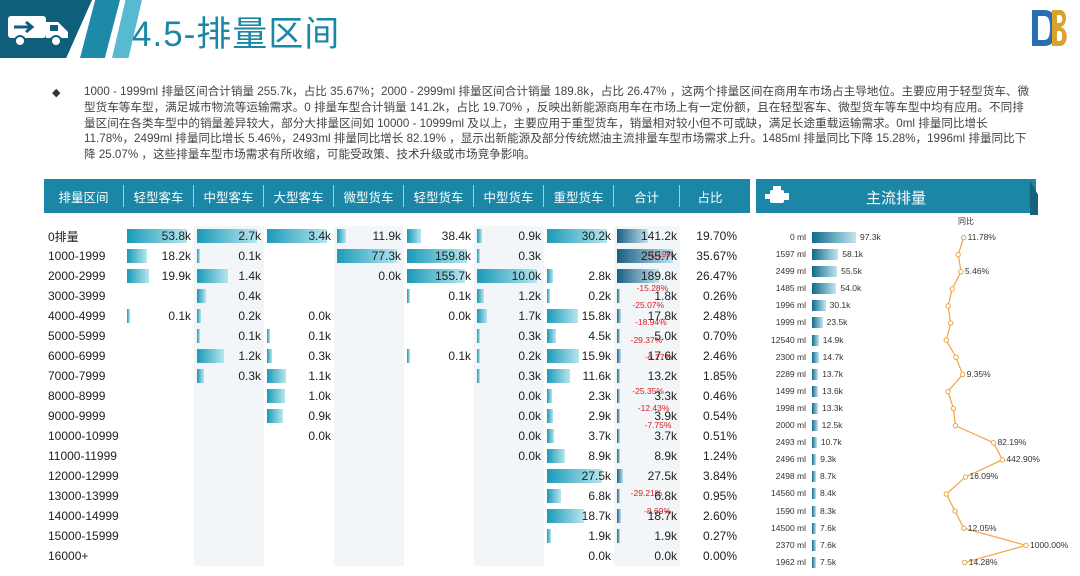 This screenshot has height=576, width=1080. What do you see at coordinates (579, 296) in the screenshot?
I see `table-cell: 0.2k` at bounding box center [579, 296].